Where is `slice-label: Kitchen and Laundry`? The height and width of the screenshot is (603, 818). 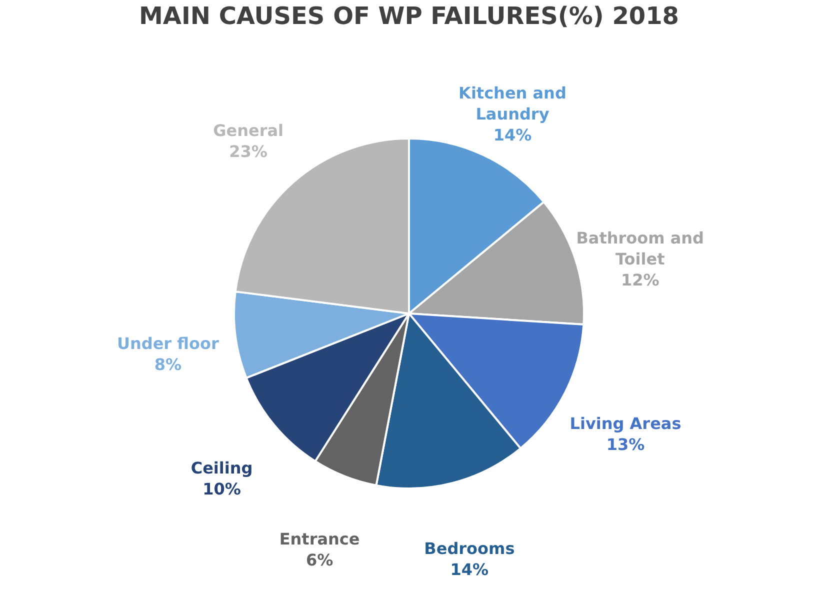 slice-label: Kitchen and Laundry is located at coordinates (512, 104).